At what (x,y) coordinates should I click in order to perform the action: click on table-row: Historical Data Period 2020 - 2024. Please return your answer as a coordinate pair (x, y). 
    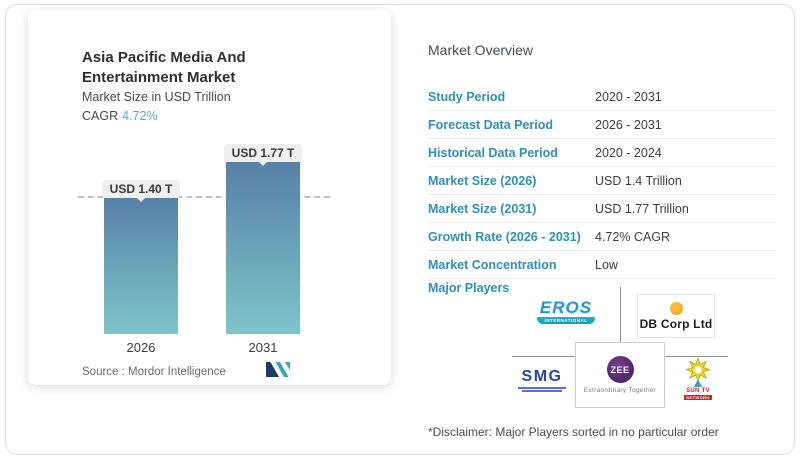
    Looking at the image, I should click on (601, 153).